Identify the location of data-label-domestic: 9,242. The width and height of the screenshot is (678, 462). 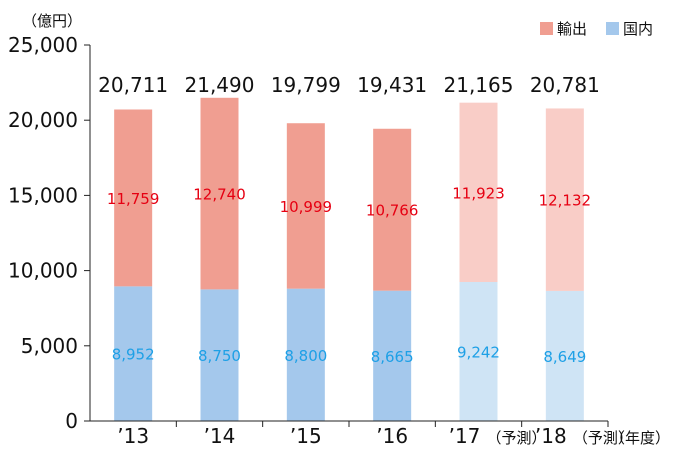
(478, 353).